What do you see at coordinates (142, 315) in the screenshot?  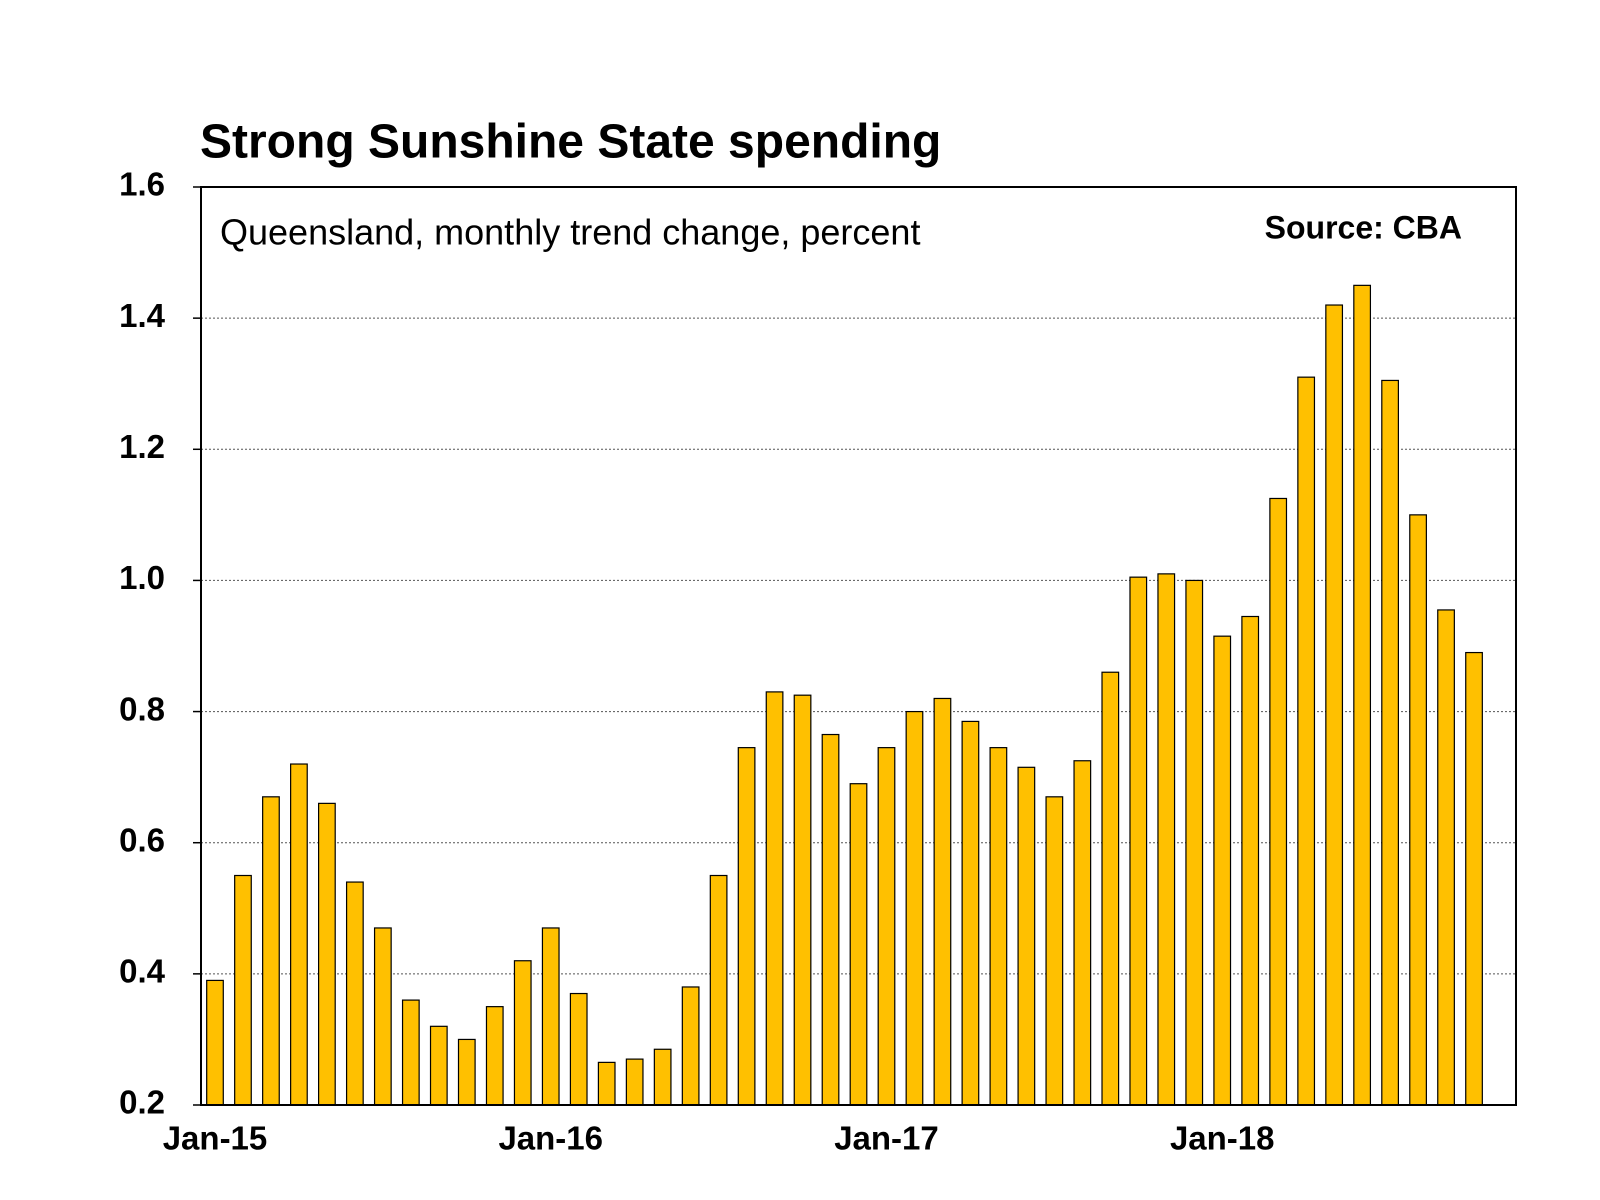 I see `y-tick-label: 1.4` at bounding box center [142, 315].